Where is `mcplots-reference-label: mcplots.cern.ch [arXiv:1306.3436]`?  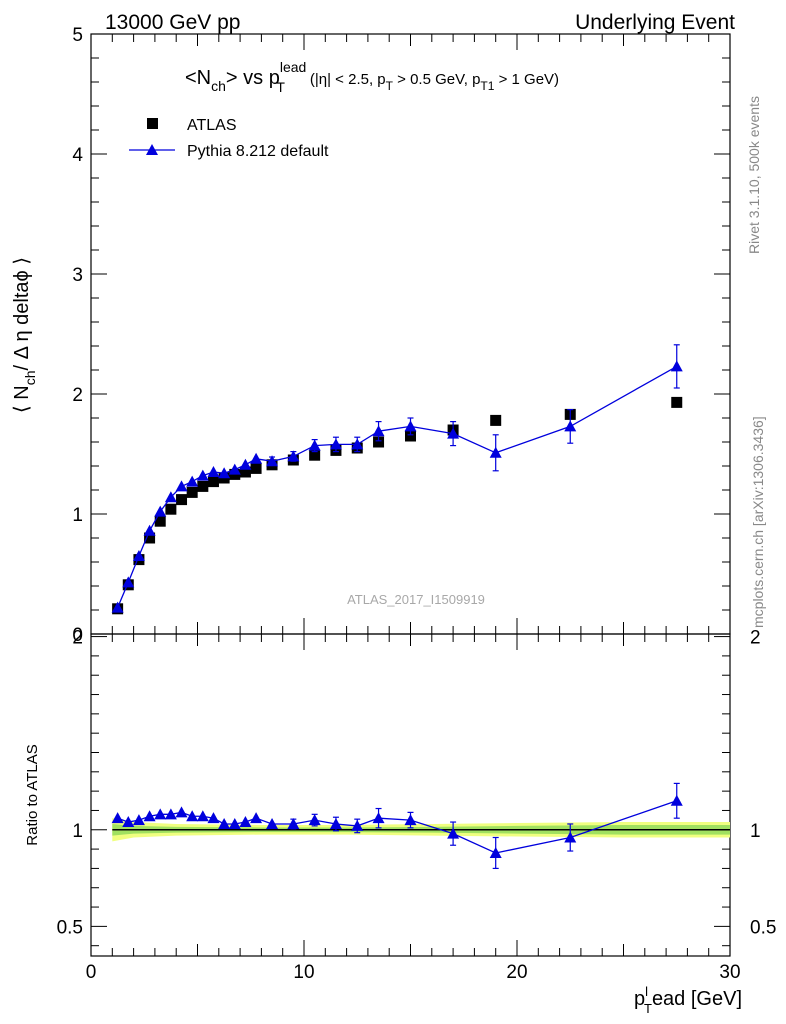
mcplots-reference-label: mcplots.cern.ch [arXiv:1306.3436] is located at coordinates (758, 522).